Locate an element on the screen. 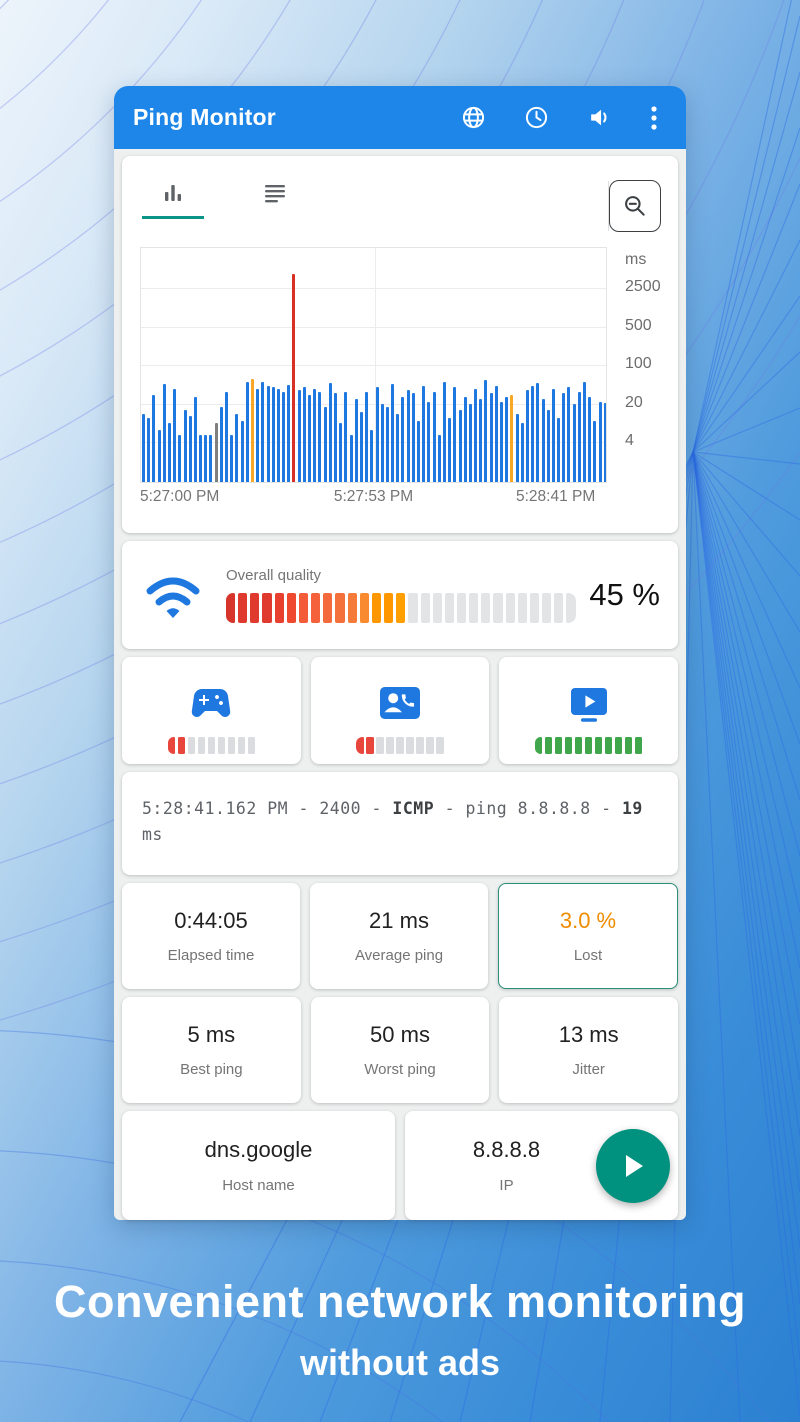 Image resolution: width=800 pixels, height=1422 pixels. play-icon is located at coordinates (634, 1165).